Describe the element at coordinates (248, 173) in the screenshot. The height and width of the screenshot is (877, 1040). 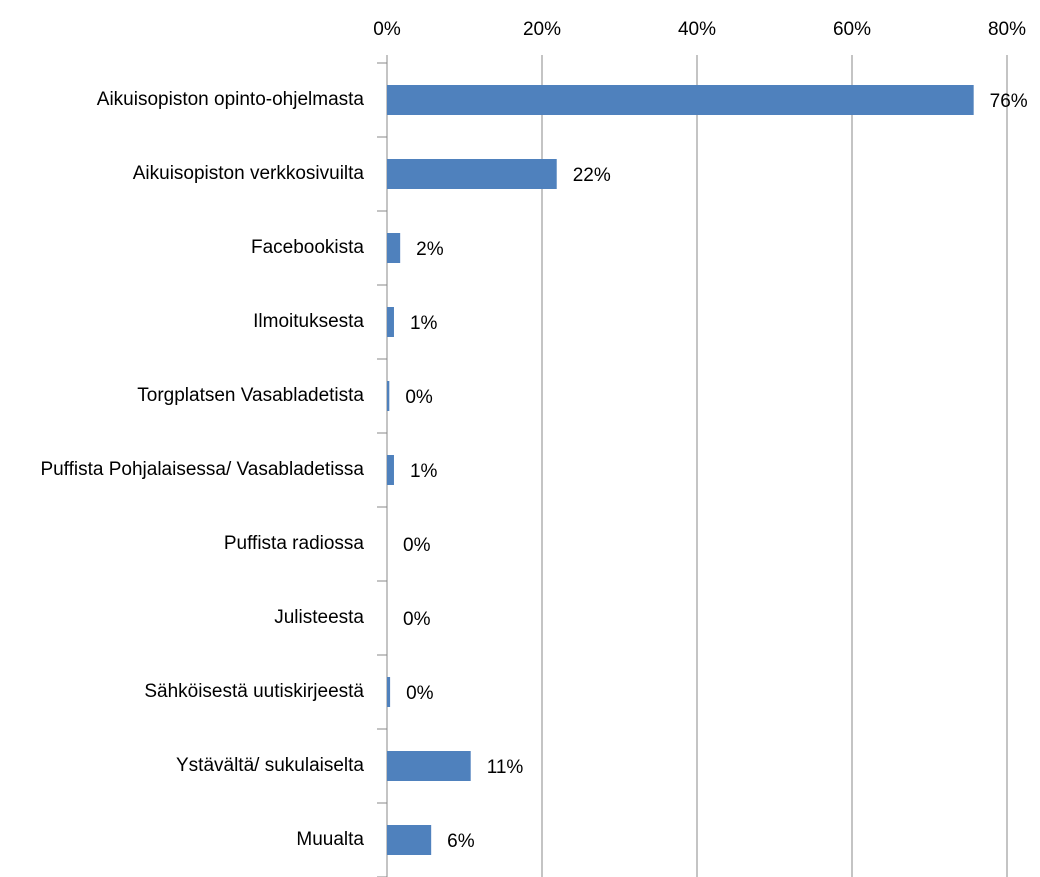
I see `y-tick-label: Aikuisopiston verkkosivuilta` at that location.